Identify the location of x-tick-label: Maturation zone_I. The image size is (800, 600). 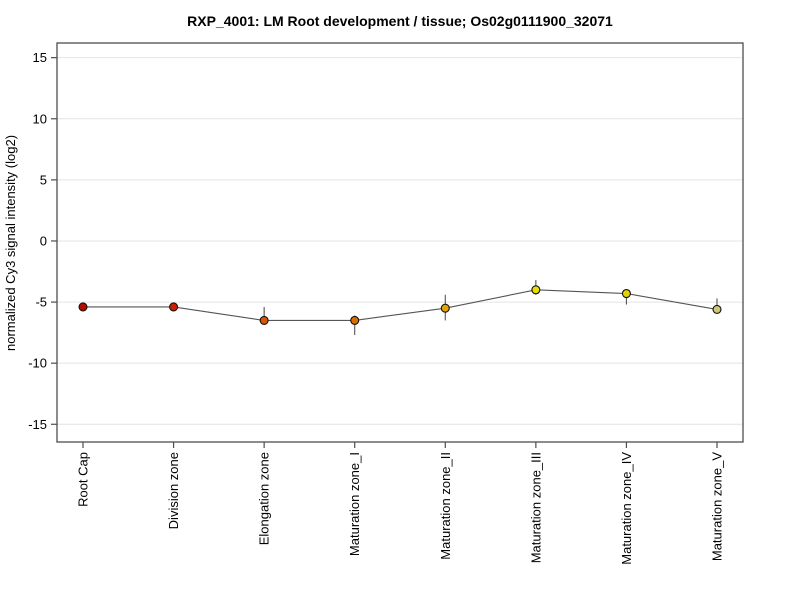
(354, 504).